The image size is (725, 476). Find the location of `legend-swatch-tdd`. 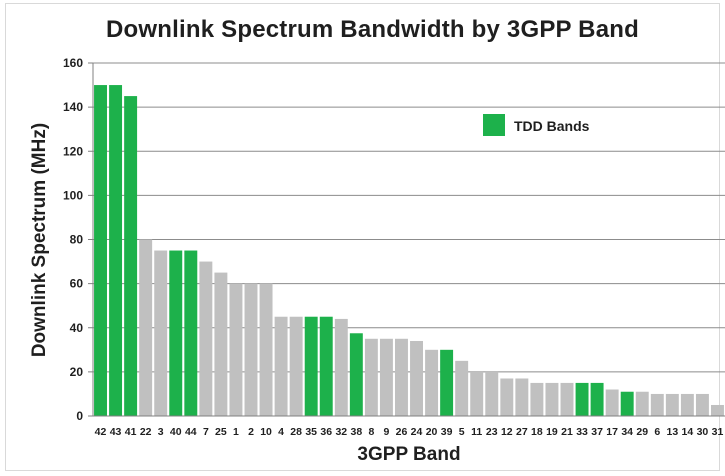

legend-swatch-tdd is located at coordinates (494, 125).